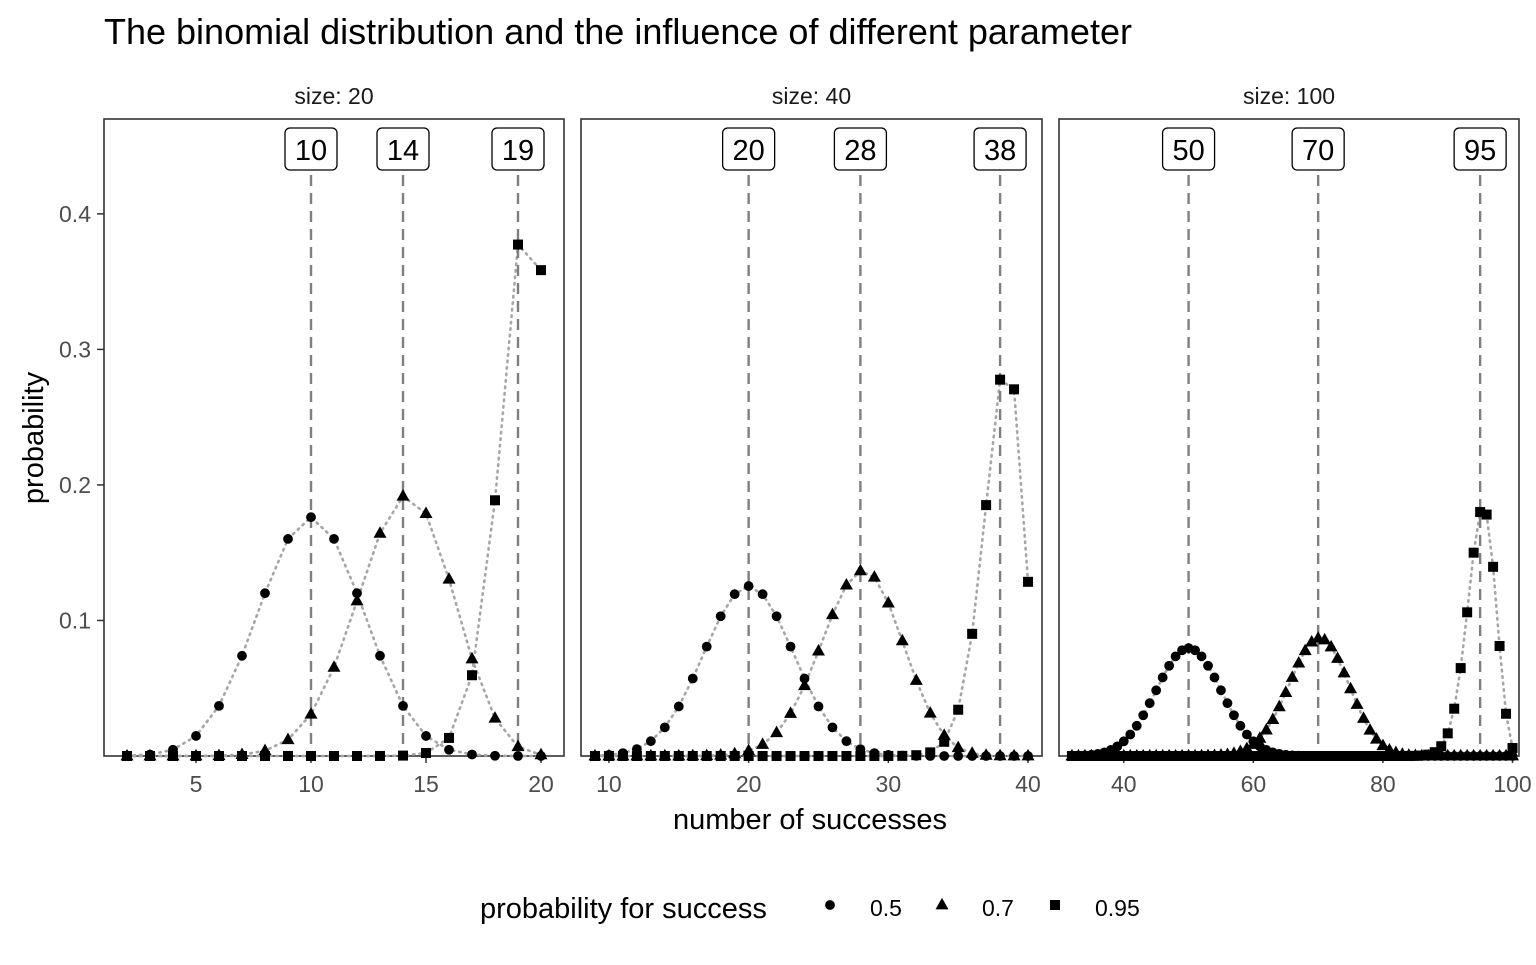  What do you see at coordinates (1117, 908) in the screenshot?
I see `legend-entry-label: 0.95` at bounding box center [1117, 908].